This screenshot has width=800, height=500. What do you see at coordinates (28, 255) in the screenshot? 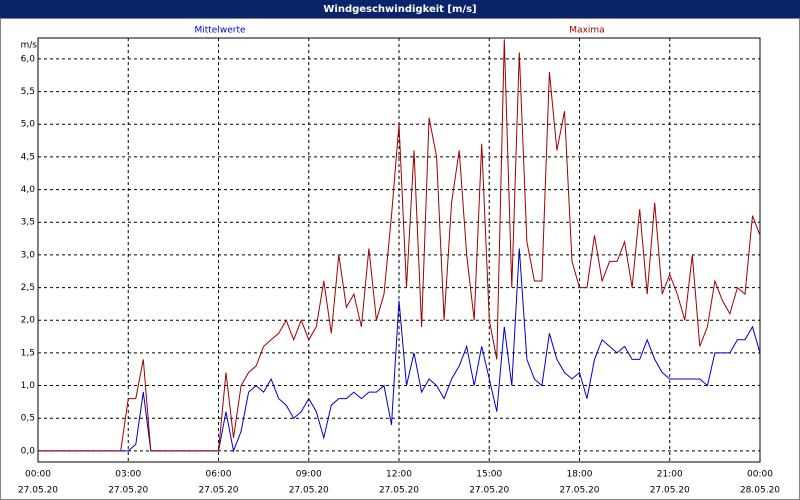
I see `y-tick-label: 3,0` at bounding box center [28, 255].